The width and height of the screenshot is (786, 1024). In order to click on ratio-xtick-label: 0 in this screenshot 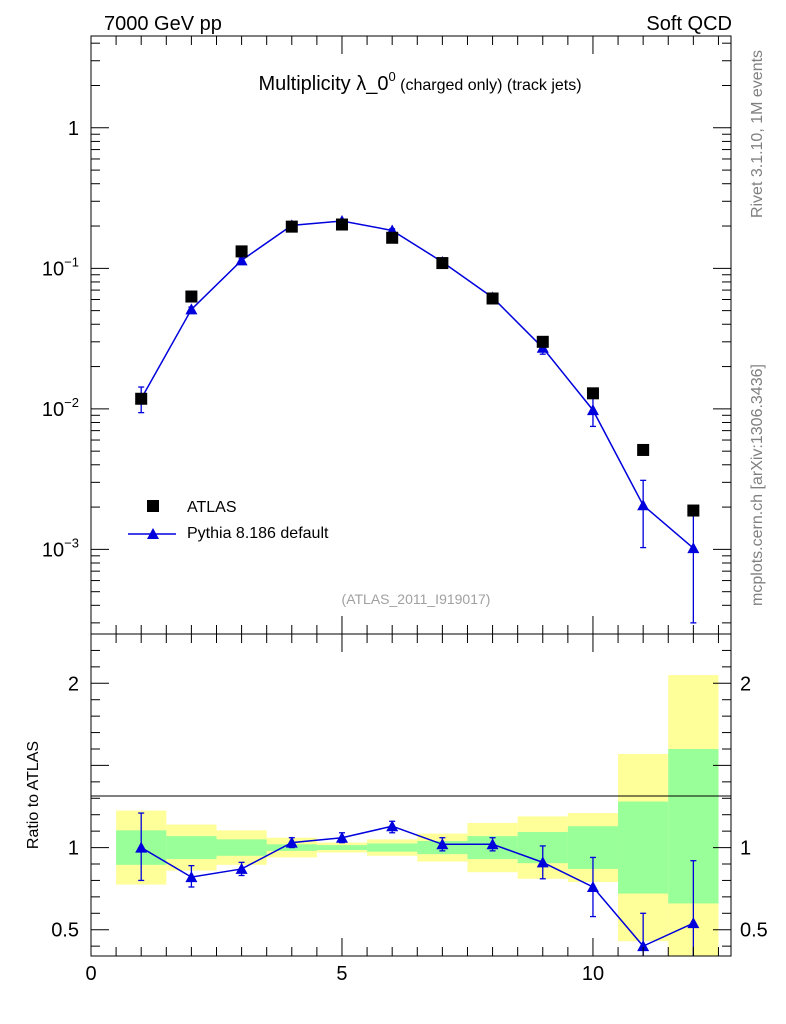, I will do `click(90, 974)`.